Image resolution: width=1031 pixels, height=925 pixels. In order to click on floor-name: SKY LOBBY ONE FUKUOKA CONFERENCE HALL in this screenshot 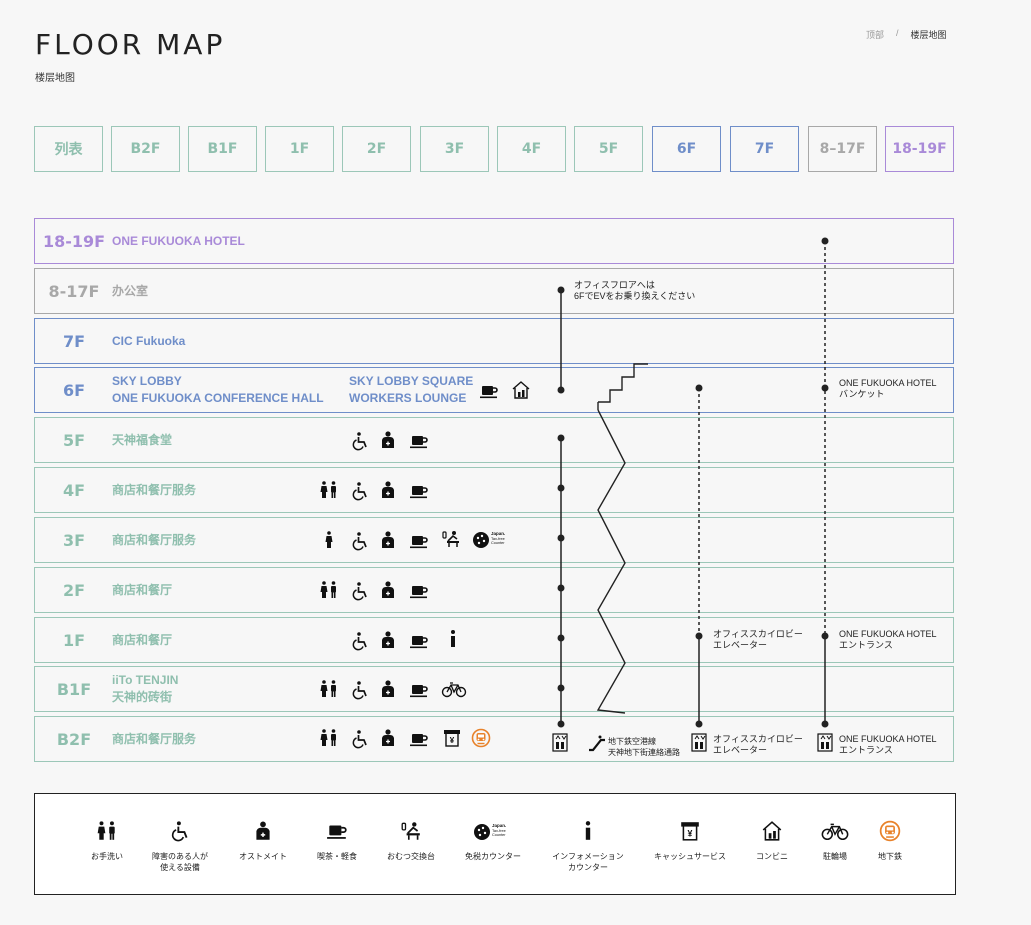, I will do `click(218, 390)`.